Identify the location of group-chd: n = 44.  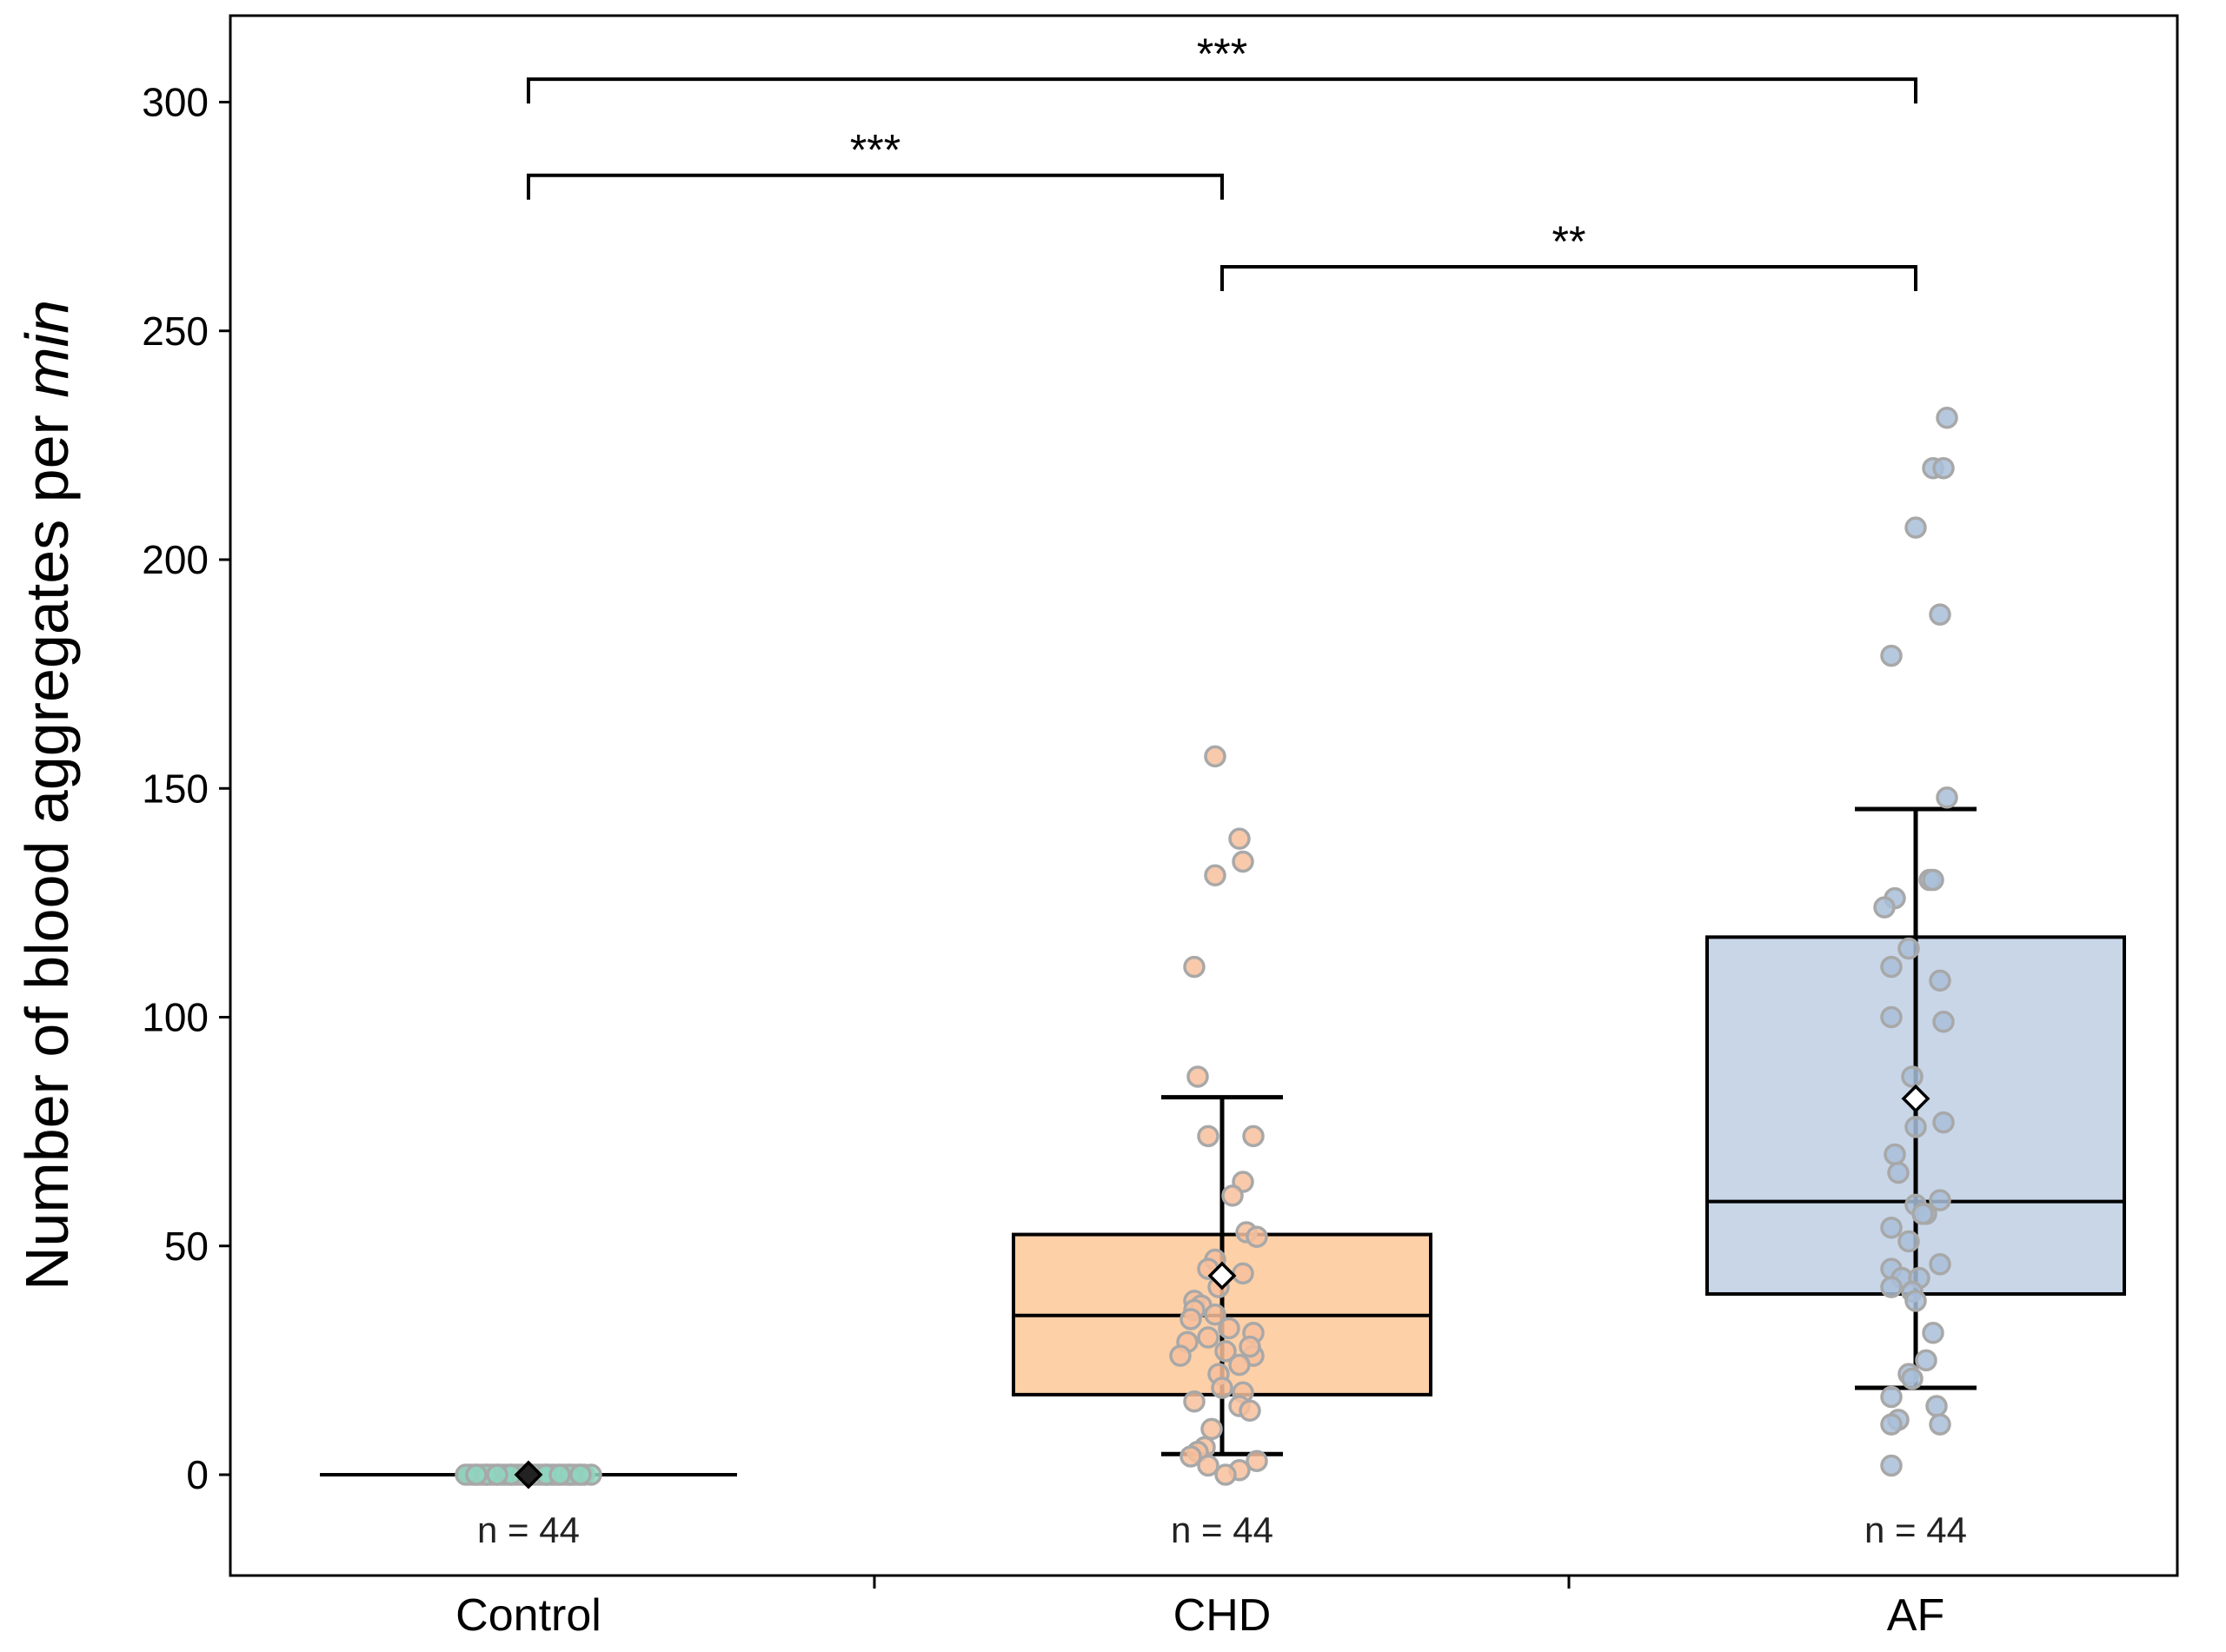
(1222, 1147).